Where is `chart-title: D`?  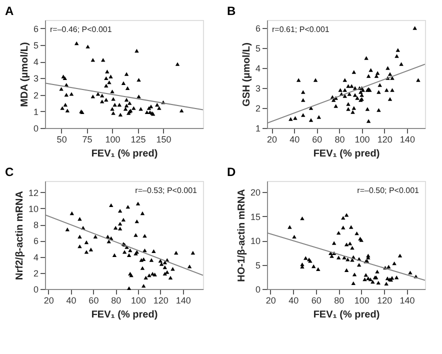
chart-title: D is located at coordinates (231, 172).